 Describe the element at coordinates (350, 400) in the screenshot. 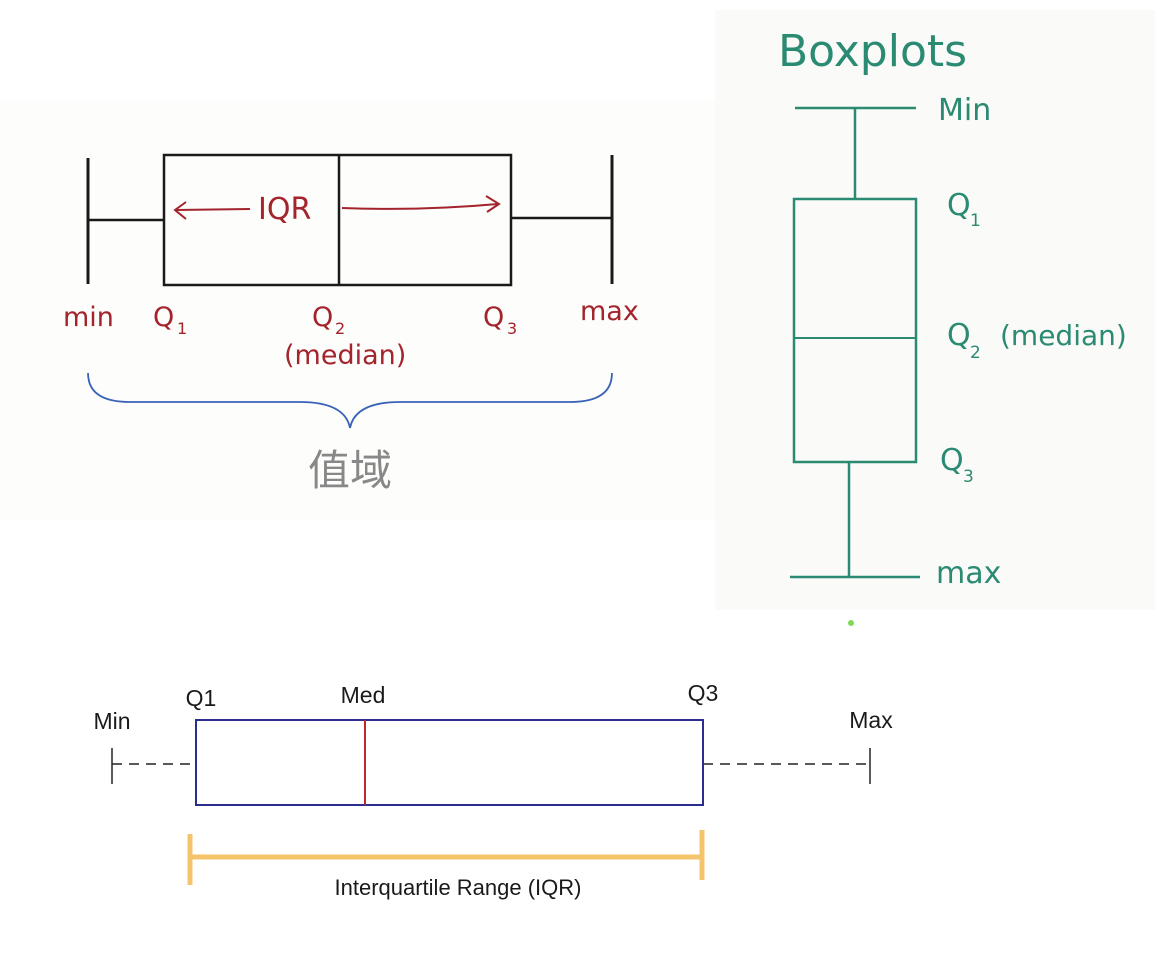

I see `range-brace` at that location.